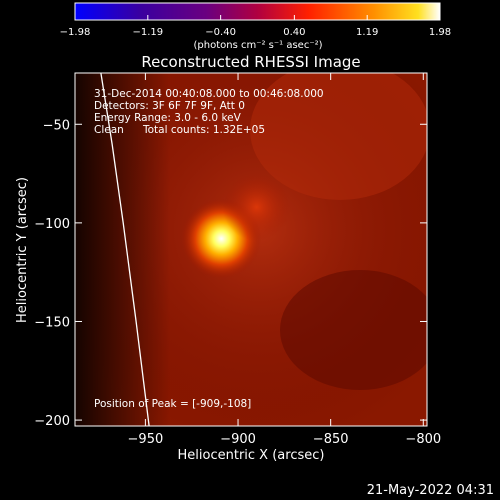 The image size is (500, 500). Describe the element at coordinates (250, 62) in the screenshot. I see `chart-title: Reconstructed RHESSI Image` at that location.